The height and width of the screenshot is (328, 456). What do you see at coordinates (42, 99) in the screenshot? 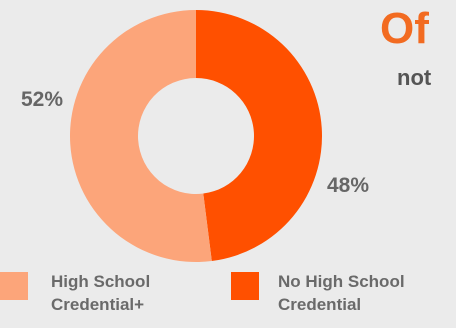
I see `data-label-high-school-credential: 52%` at bounding box center [42, 99].